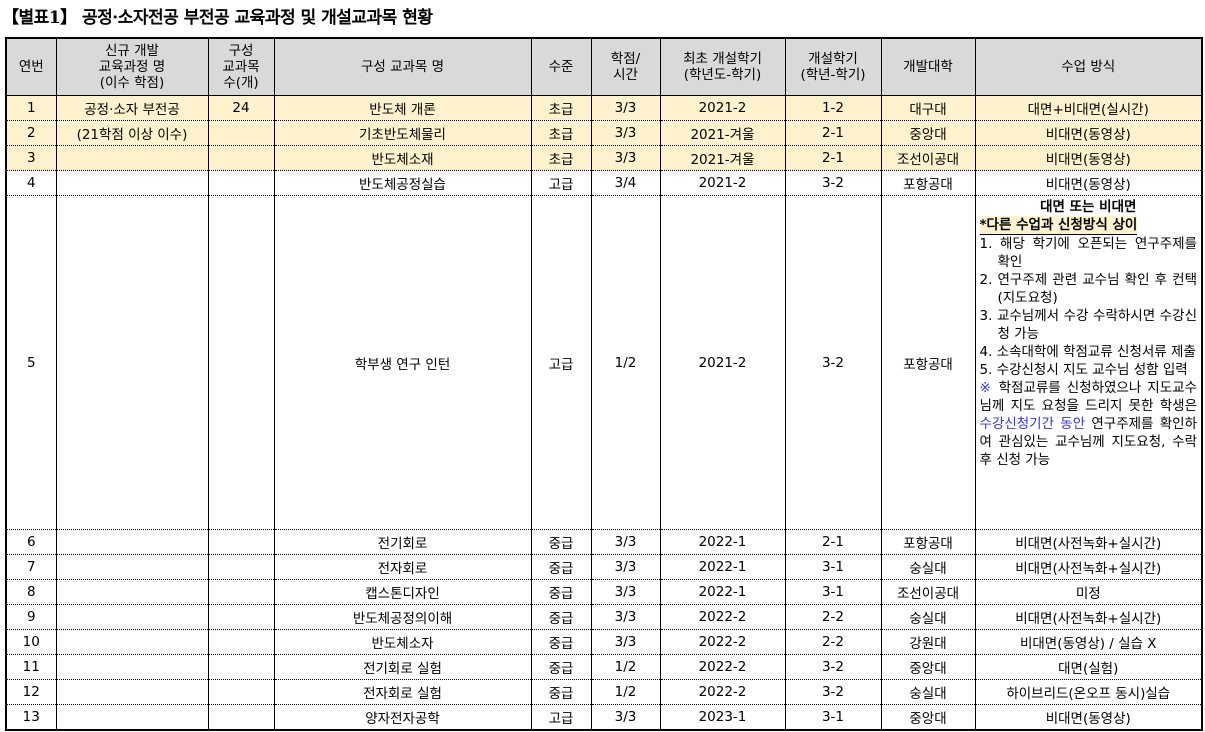  I want to click on cell-no: 10, so click(31, 642).